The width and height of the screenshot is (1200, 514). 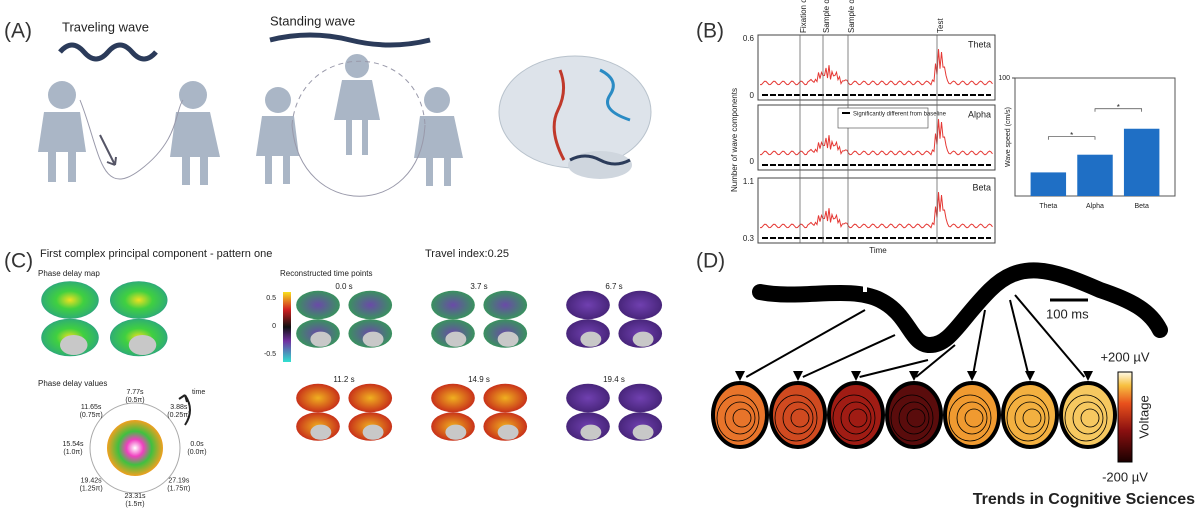 What do you see at coordinates (69, 273) in the screenshot?
I see `subtitle: Phase delay map` at bounding box center [69, 273].